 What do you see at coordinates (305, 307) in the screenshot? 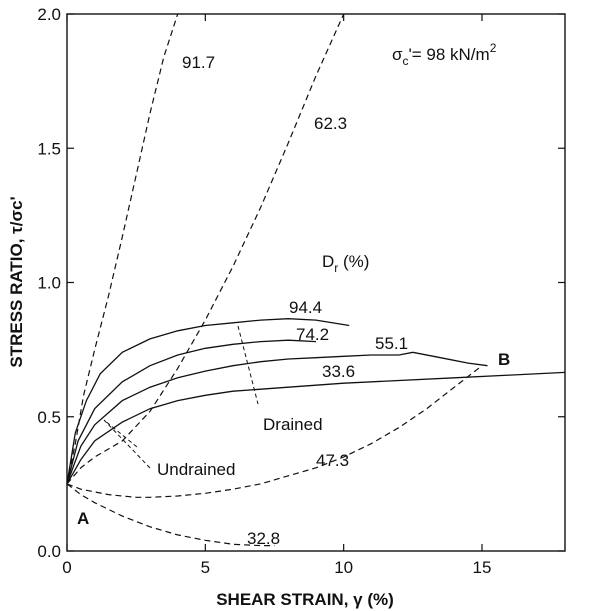
I see `series-label-94-4: 94.4` at bounding box center [305, 307].